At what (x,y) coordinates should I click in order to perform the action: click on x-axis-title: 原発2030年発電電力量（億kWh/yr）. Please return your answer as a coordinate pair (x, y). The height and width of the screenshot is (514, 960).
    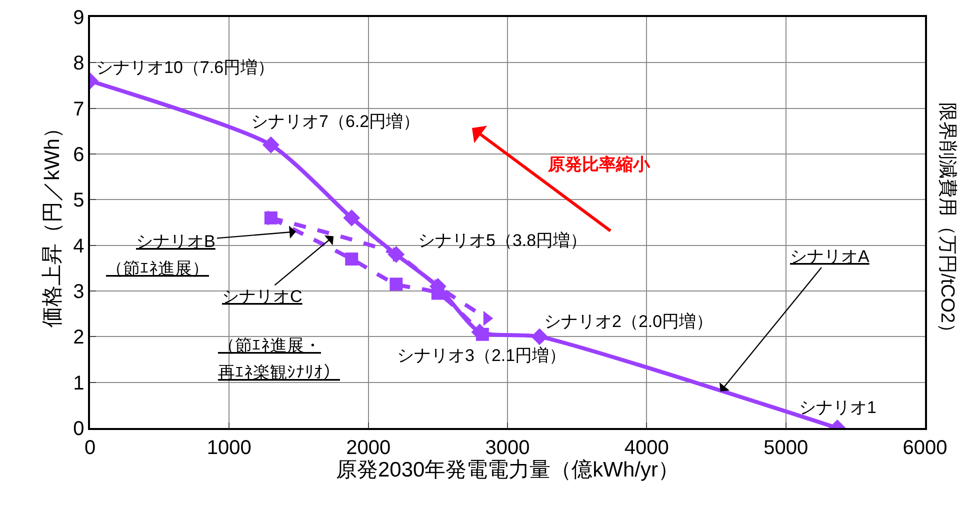
    Looking at the image, I should click on (508, 470).